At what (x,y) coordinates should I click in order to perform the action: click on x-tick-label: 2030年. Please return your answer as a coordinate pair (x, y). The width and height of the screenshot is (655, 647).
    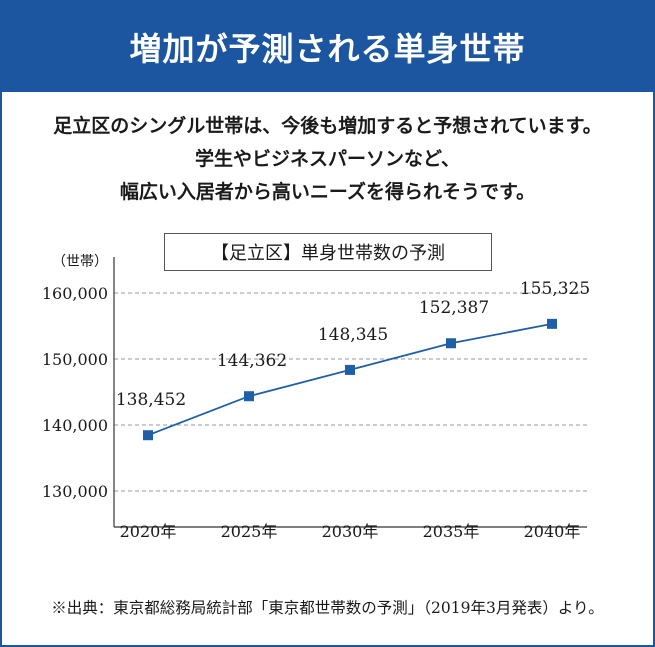
    Looking at the image, I should click on (350, 531).